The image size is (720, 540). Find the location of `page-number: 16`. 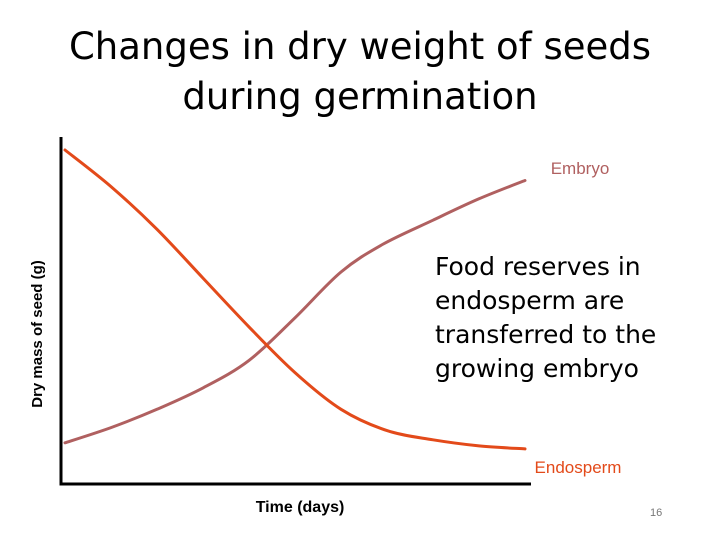

page-number: 16 is located at coordinates (656, 513).